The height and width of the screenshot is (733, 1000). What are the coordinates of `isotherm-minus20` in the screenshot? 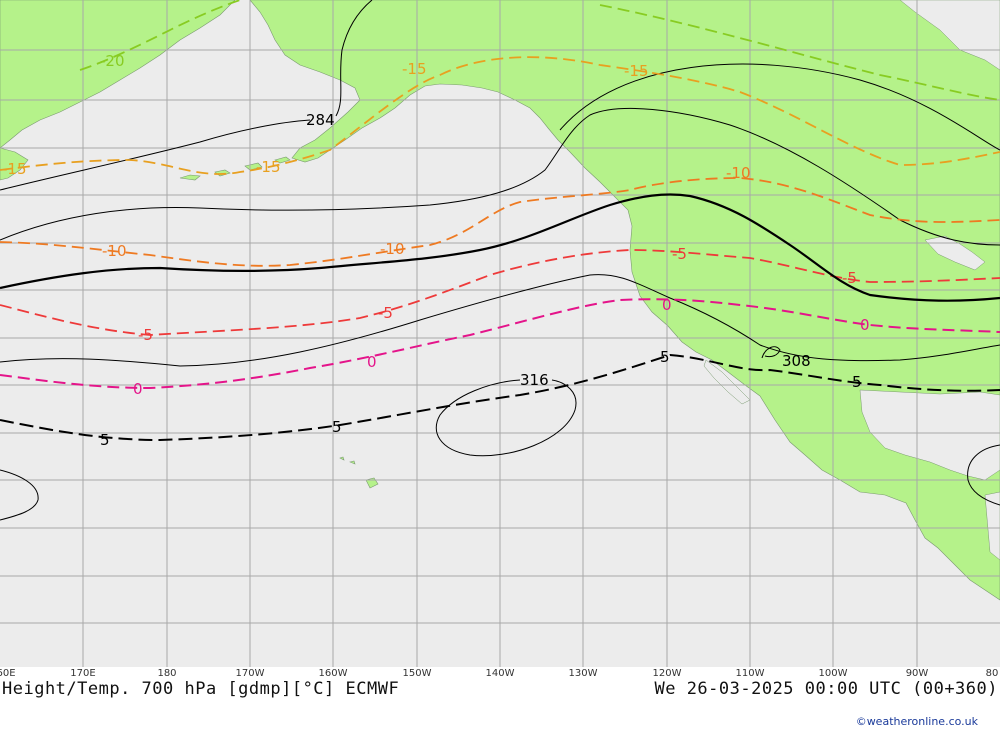 It's located at (539, 50).